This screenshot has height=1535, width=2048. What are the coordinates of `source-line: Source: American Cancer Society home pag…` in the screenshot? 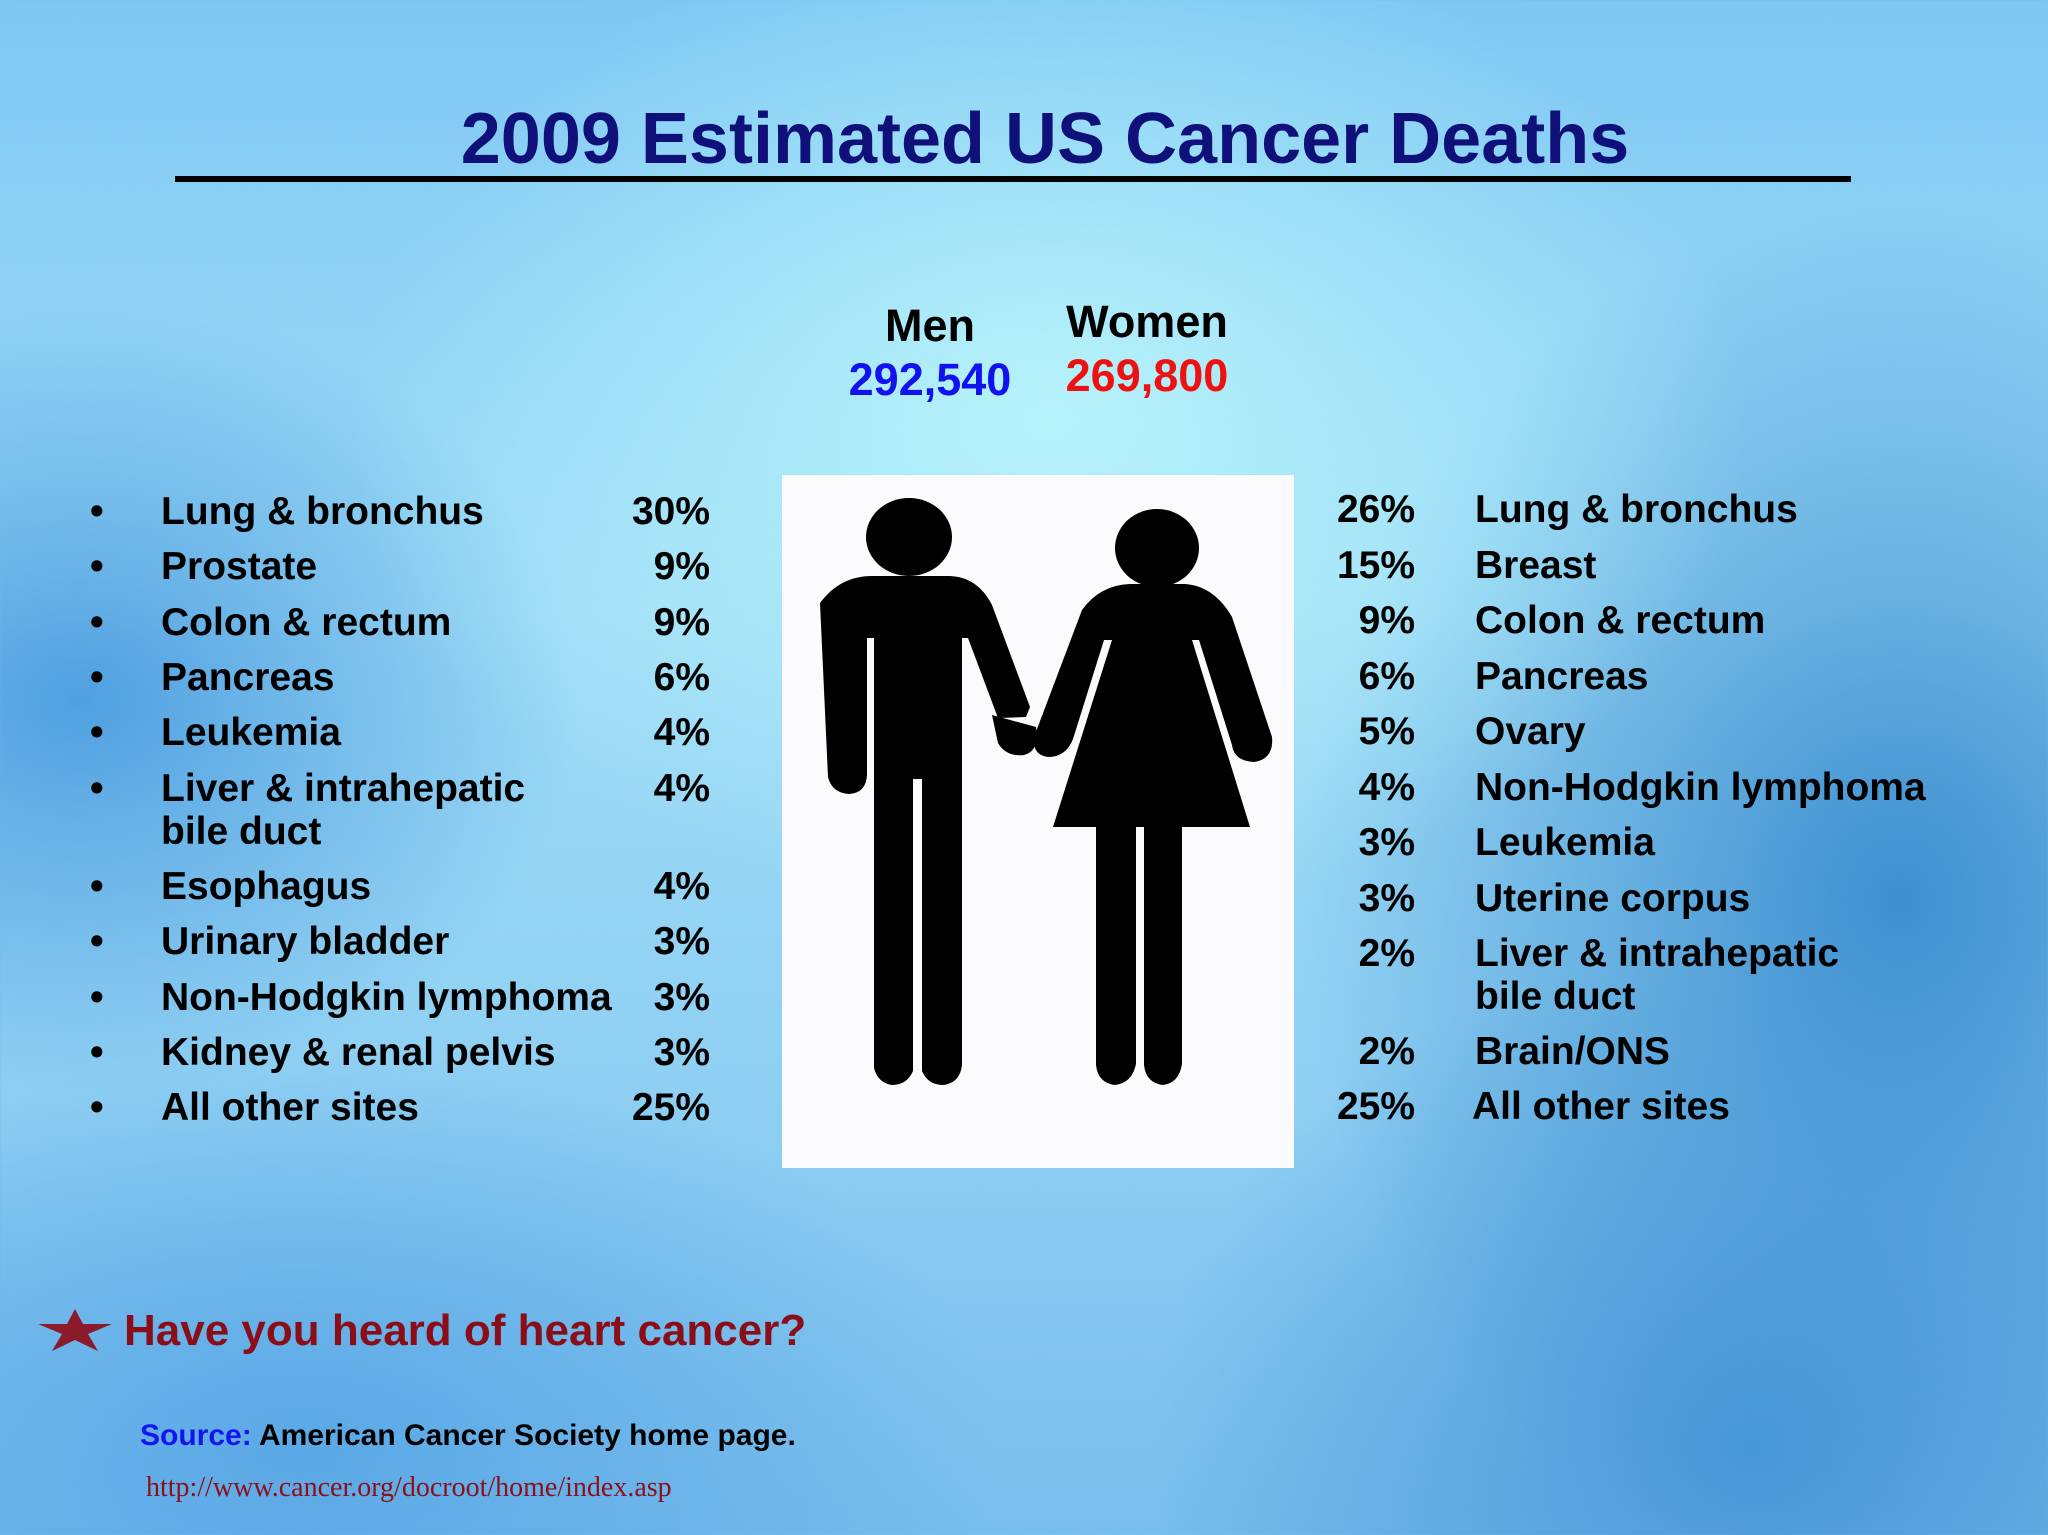 It's located at (468, 1436).